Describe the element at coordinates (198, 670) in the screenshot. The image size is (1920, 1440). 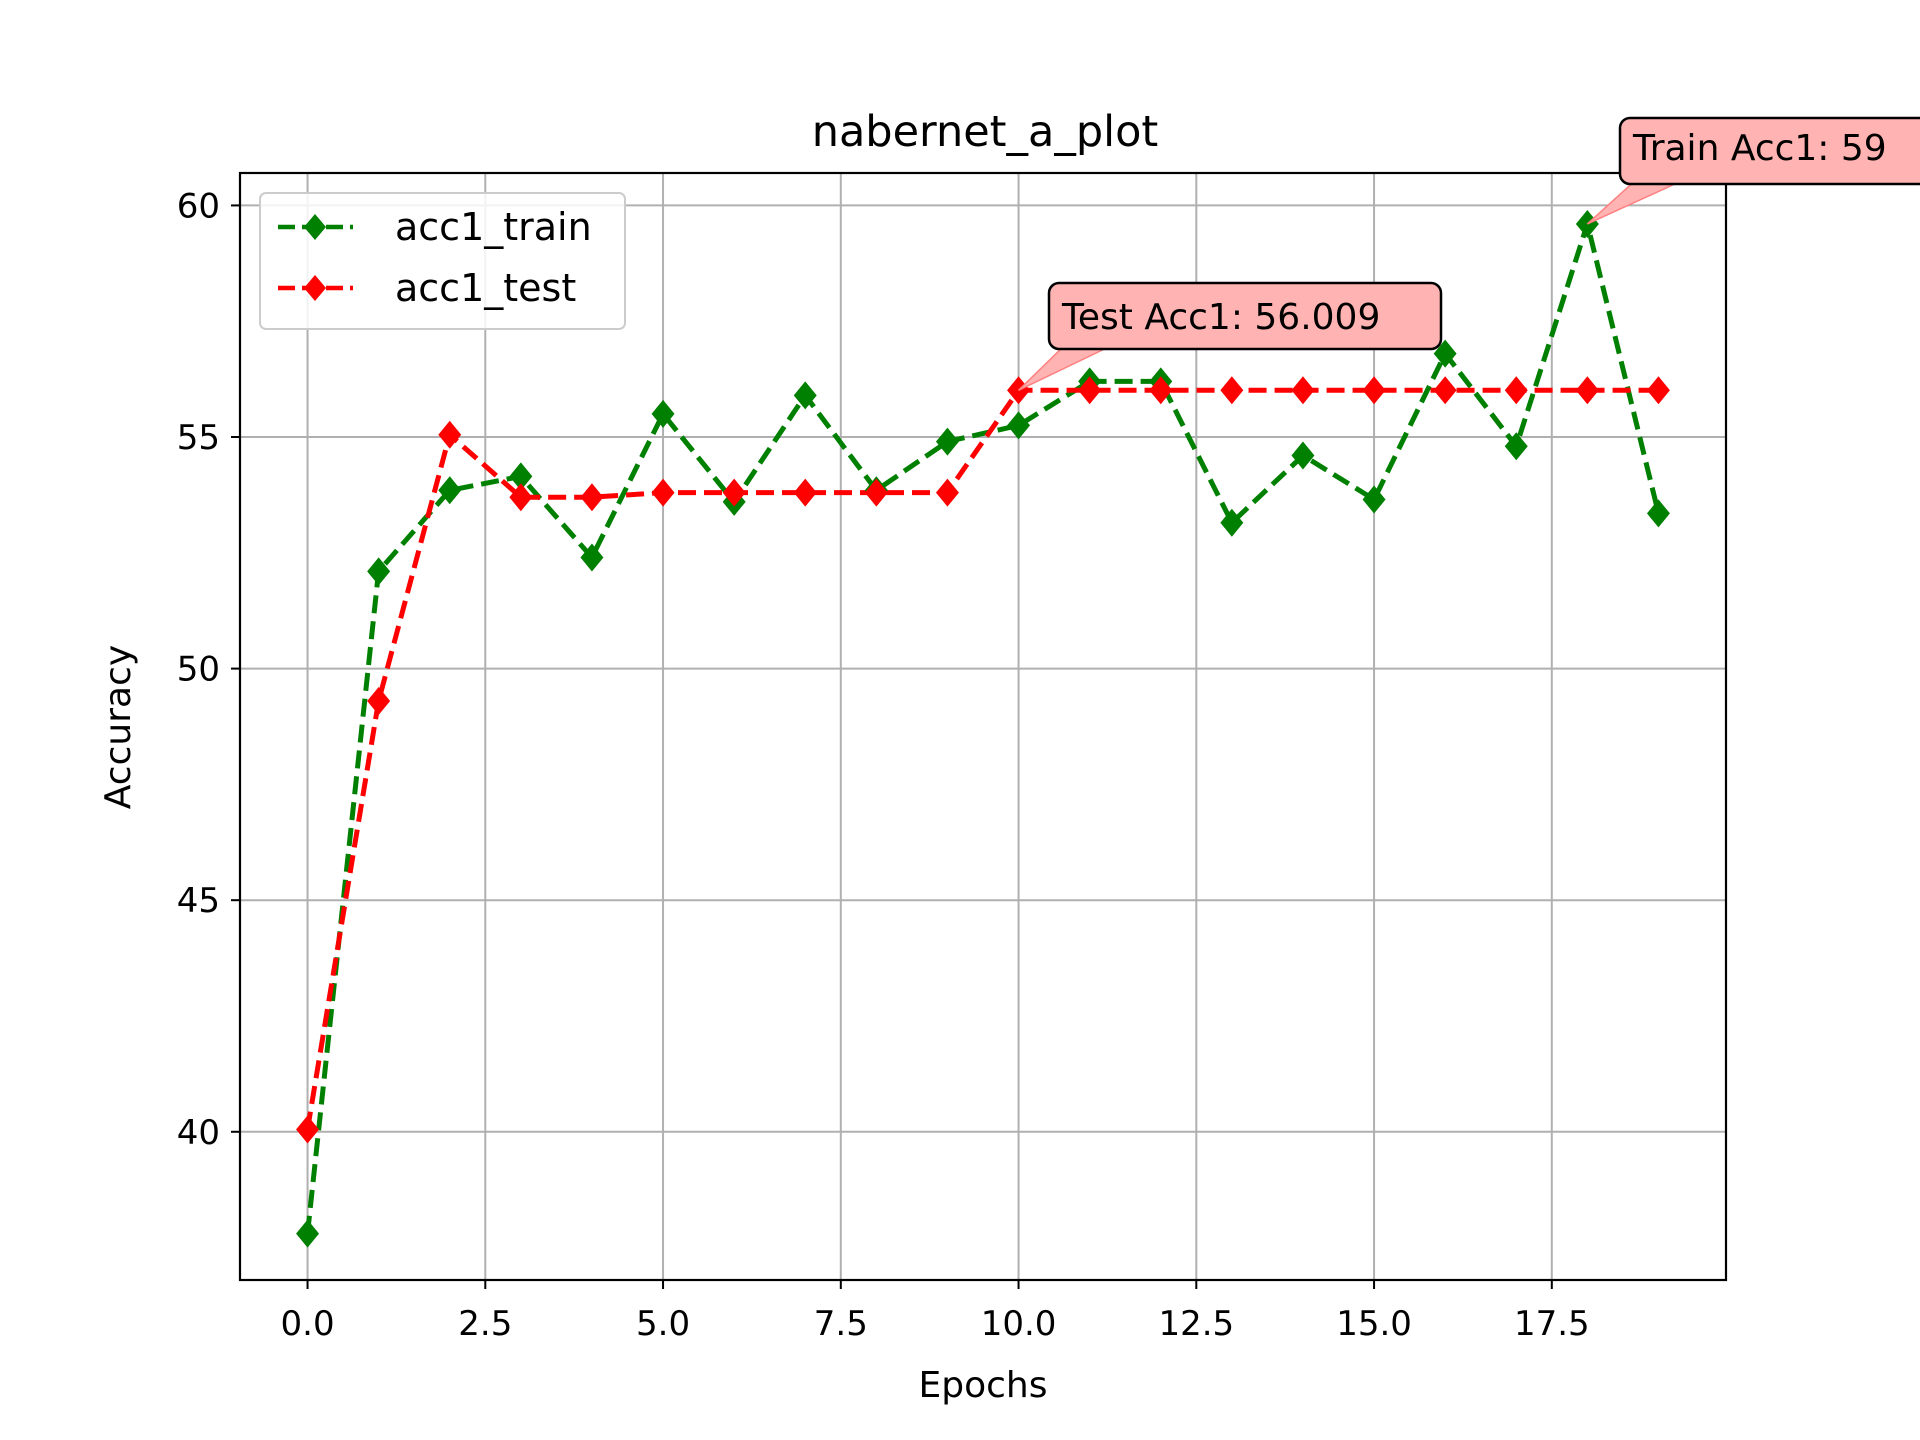
I see `y-tick-label: 50` at that location.